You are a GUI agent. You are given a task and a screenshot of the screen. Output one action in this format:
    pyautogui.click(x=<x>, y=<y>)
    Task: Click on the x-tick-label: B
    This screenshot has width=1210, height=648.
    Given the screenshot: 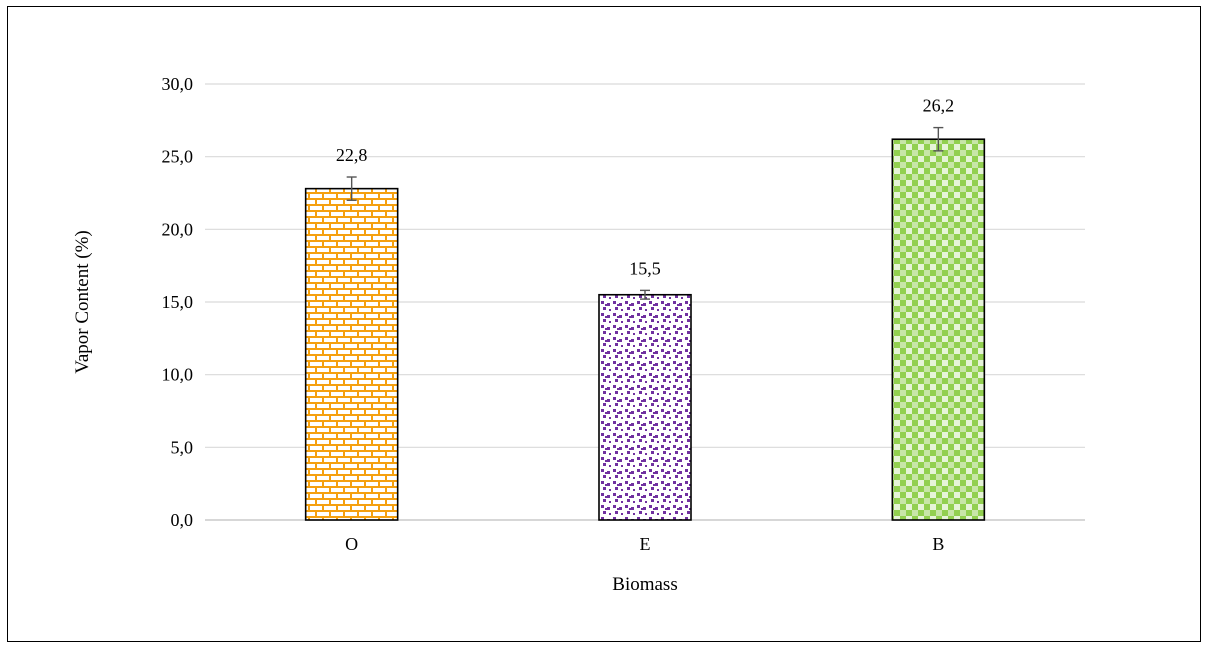 What is the action you would take?
    pyautogui.click(x=938, y=544)
    